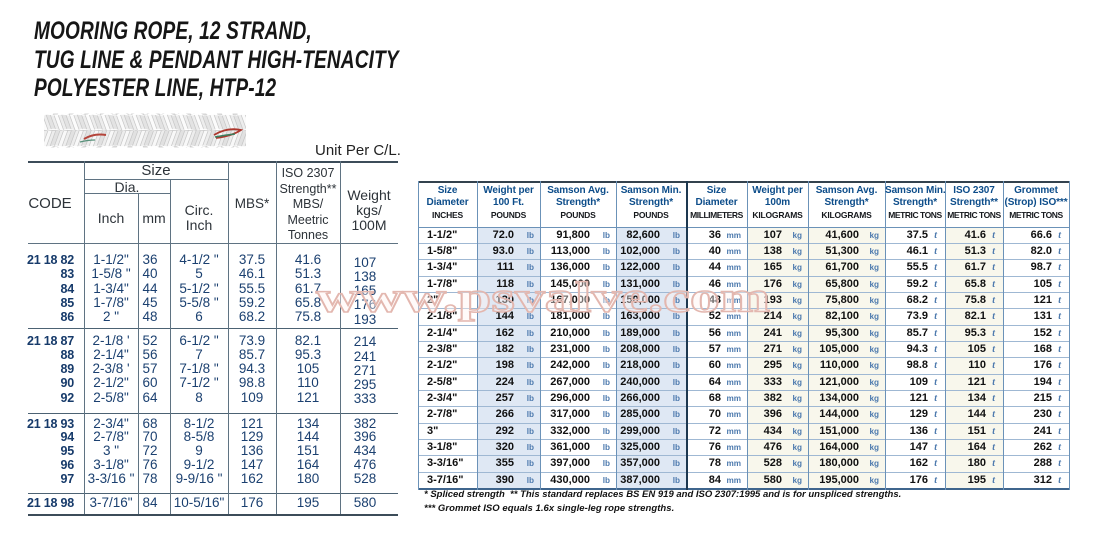 The height and width of the screenshot is (543, 1100). I want to click on svg-text: www.psvalve.com, so click(543, 300).